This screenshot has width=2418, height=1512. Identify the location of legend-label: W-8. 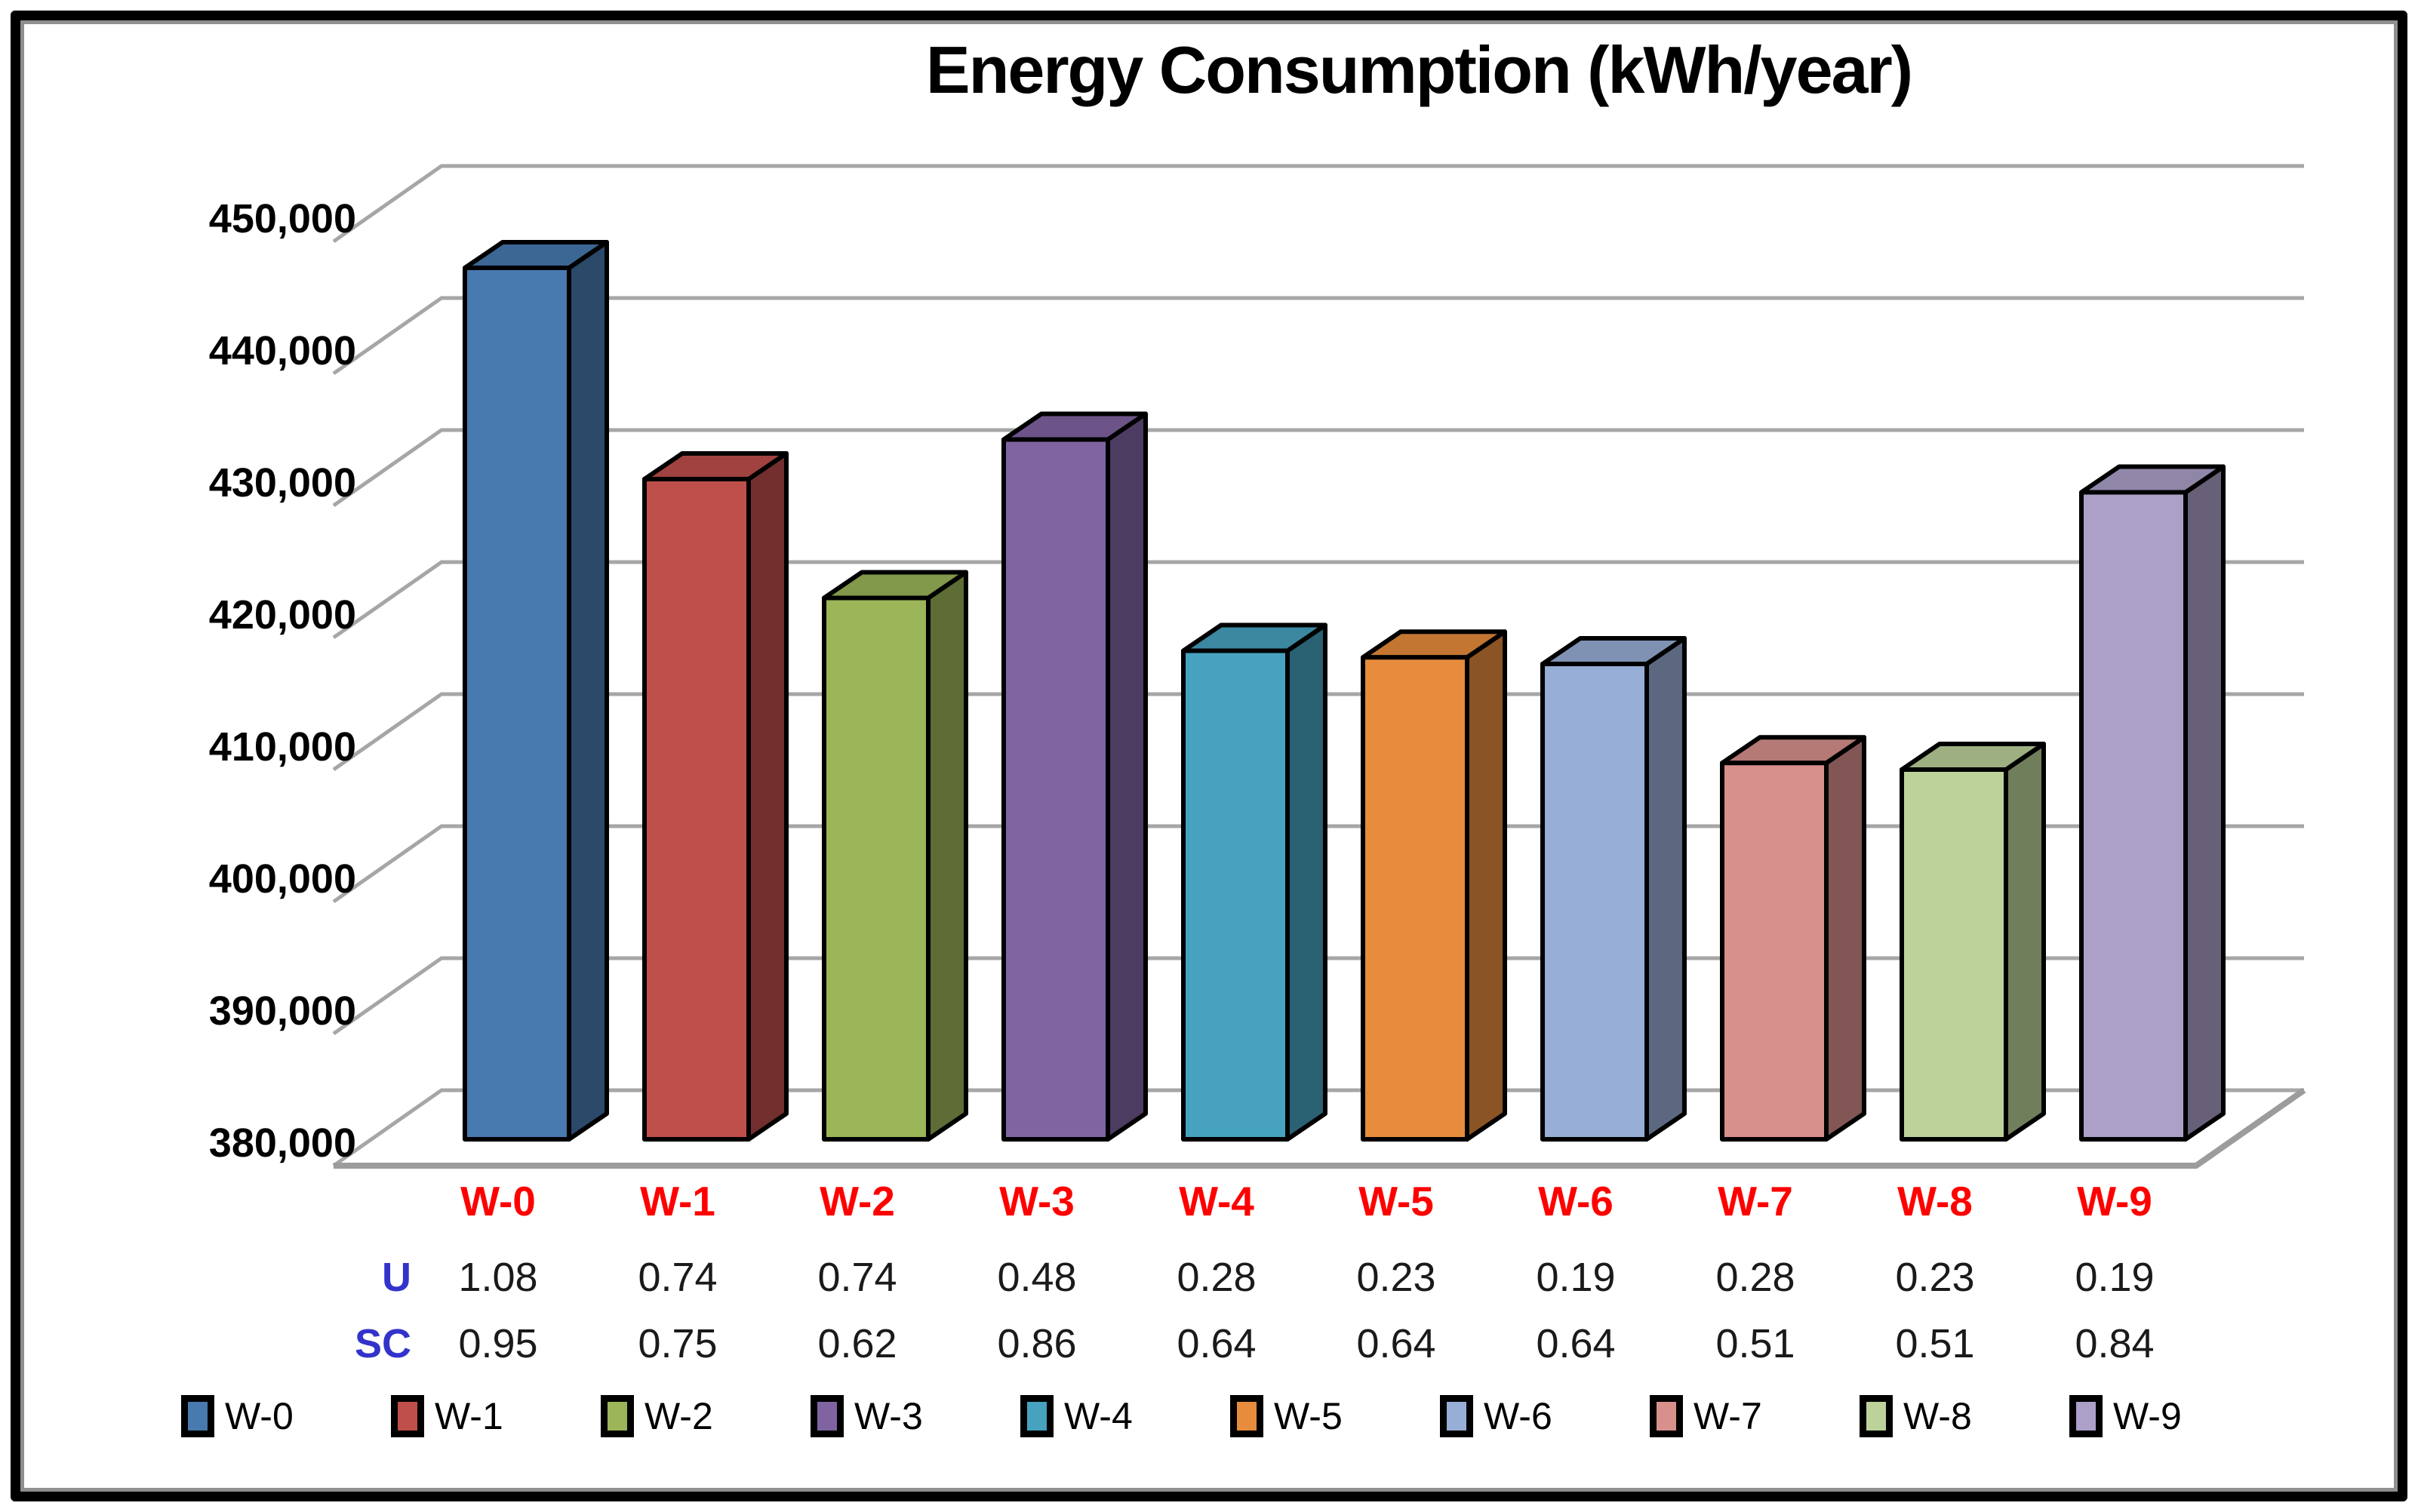
(1937, 1416).